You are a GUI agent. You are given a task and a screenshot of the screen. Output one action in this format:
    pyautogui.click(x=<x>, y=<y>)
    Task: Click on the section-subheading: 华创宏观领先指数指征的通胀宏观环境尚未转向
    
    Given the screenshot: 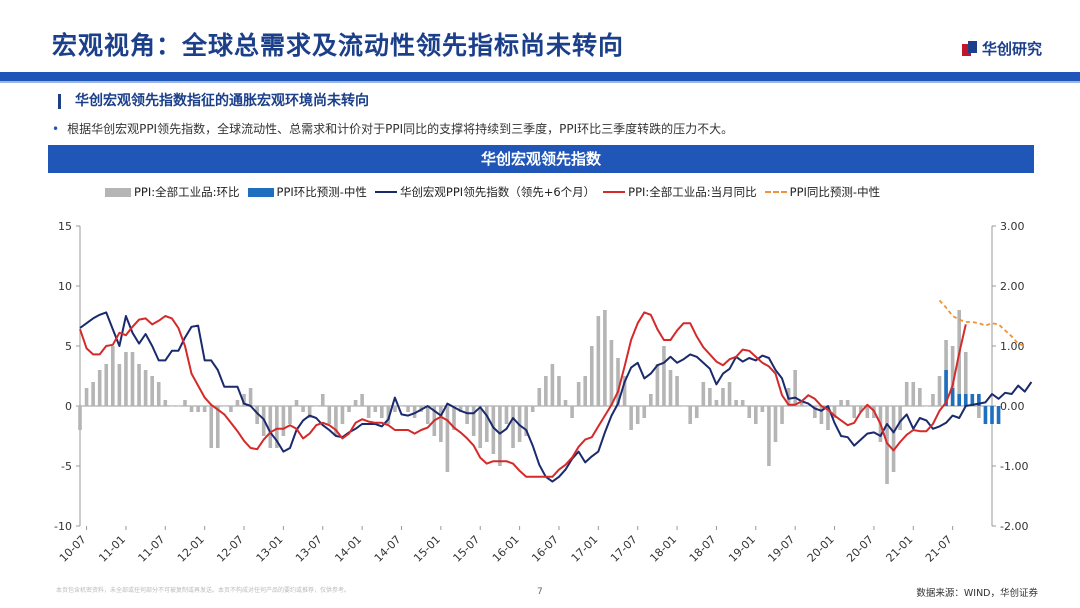 What is the action you would take?
    pyautogui.click(x=213, y=101)
    